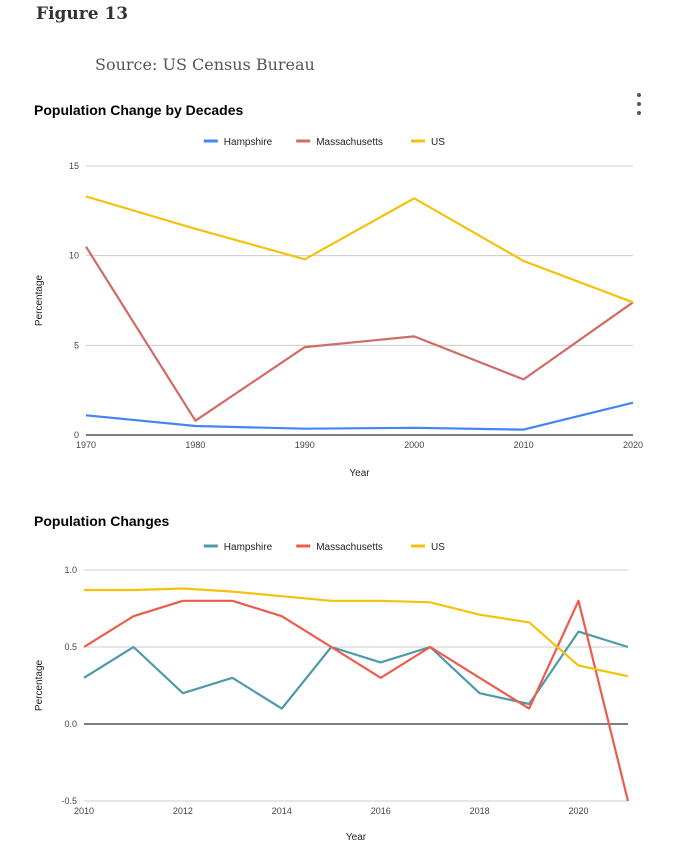 Image resolution: width=690 pixels, height=859 pixels. What do you see at coordinates (480, 811) in the screenshot?
I see `x-tick-label: 2018` at bounding box center [480, 811].